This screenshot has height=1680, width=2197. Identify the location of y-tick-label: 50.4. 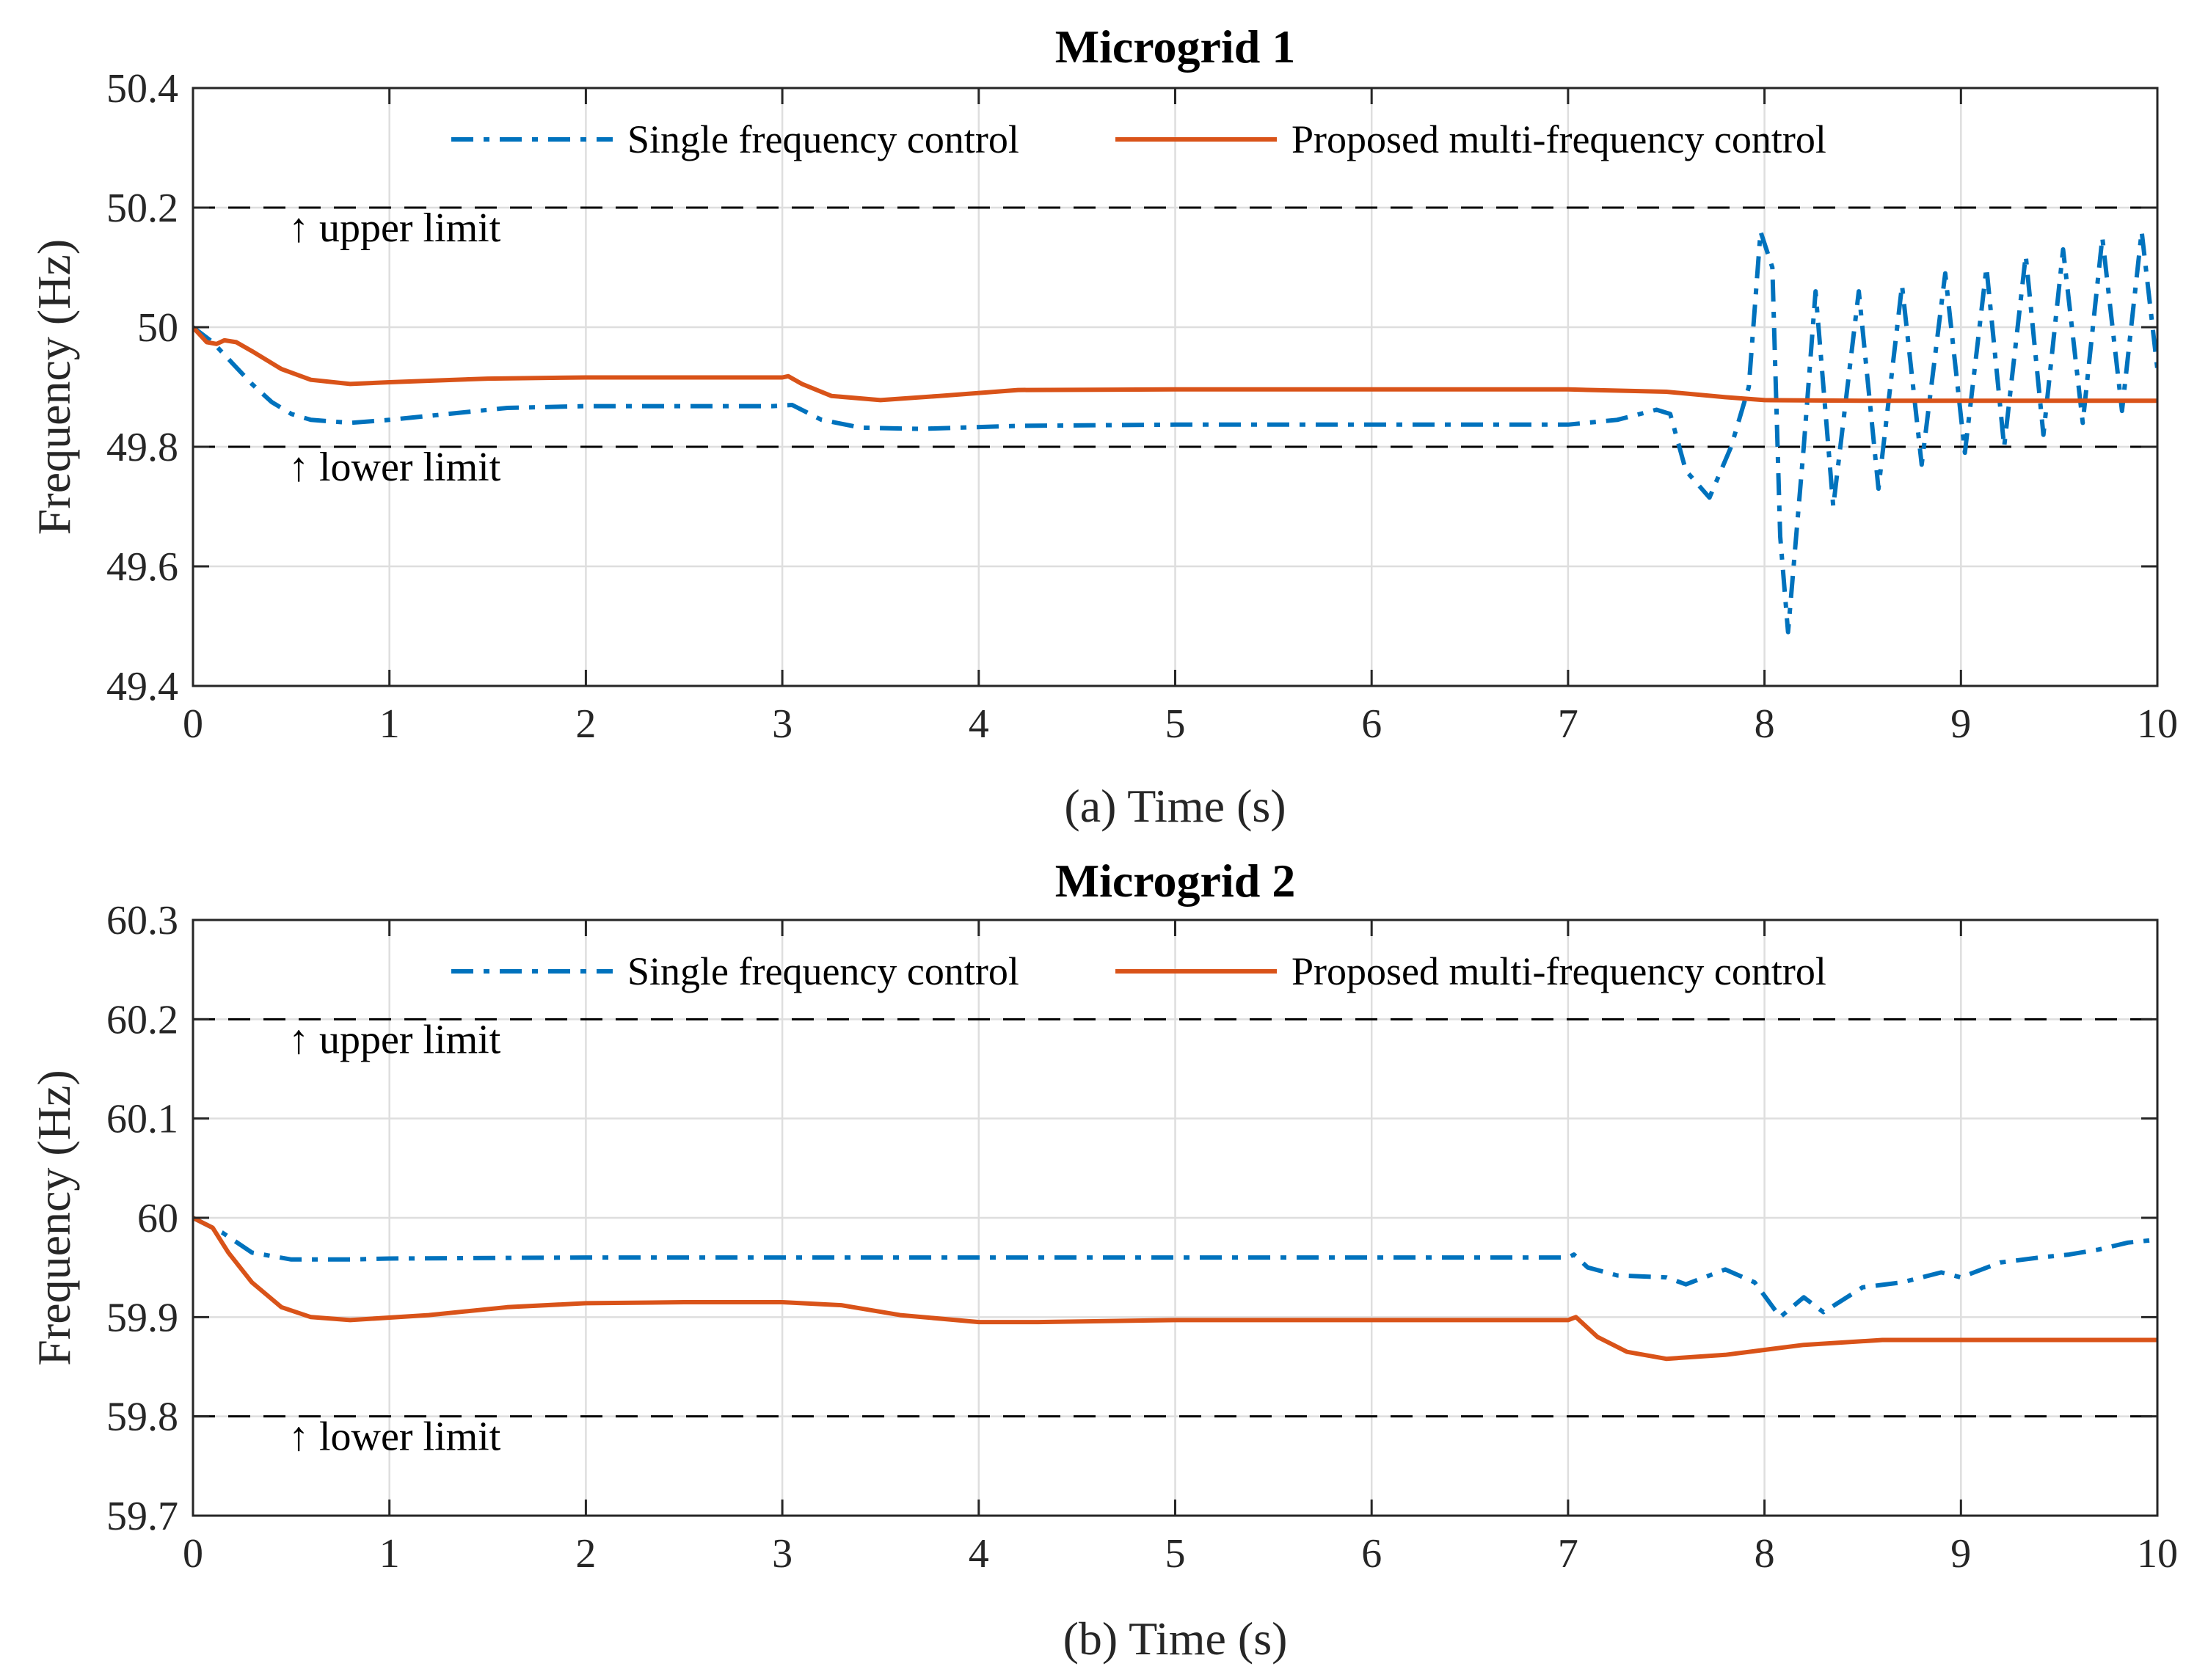
(142, 89).